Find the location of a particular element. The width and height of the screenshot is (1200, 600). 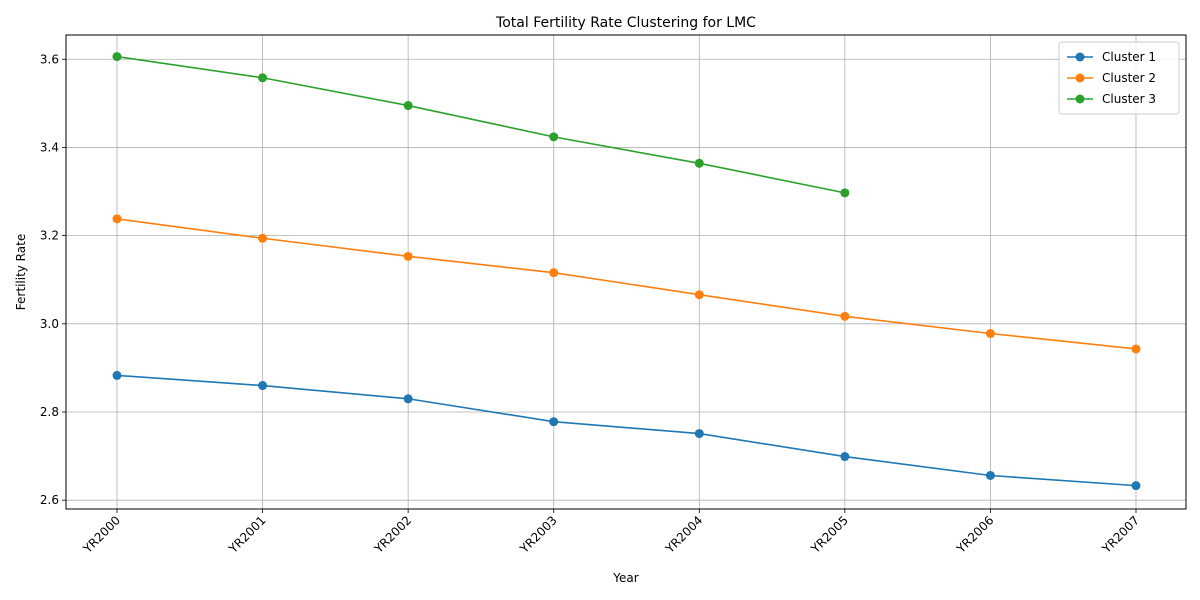

y-tick-label: 2.6 is located at coordinates (49, 500).